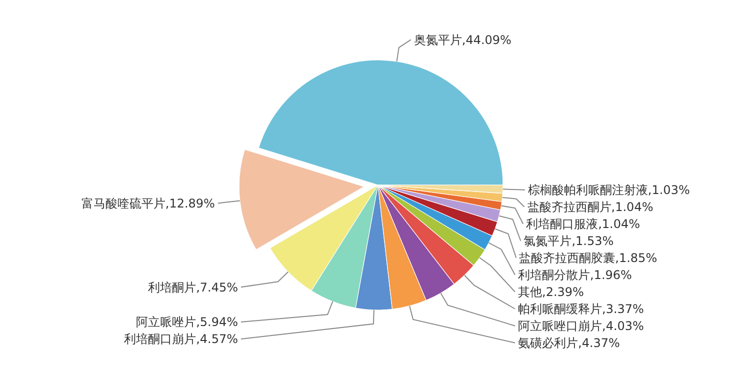  What do you see at coordinates (609, 190) in the screenshot?
I see `slice-label: 棕榈酸帕利哌酮注射液,1.03%` at bounding box center [609, 190].